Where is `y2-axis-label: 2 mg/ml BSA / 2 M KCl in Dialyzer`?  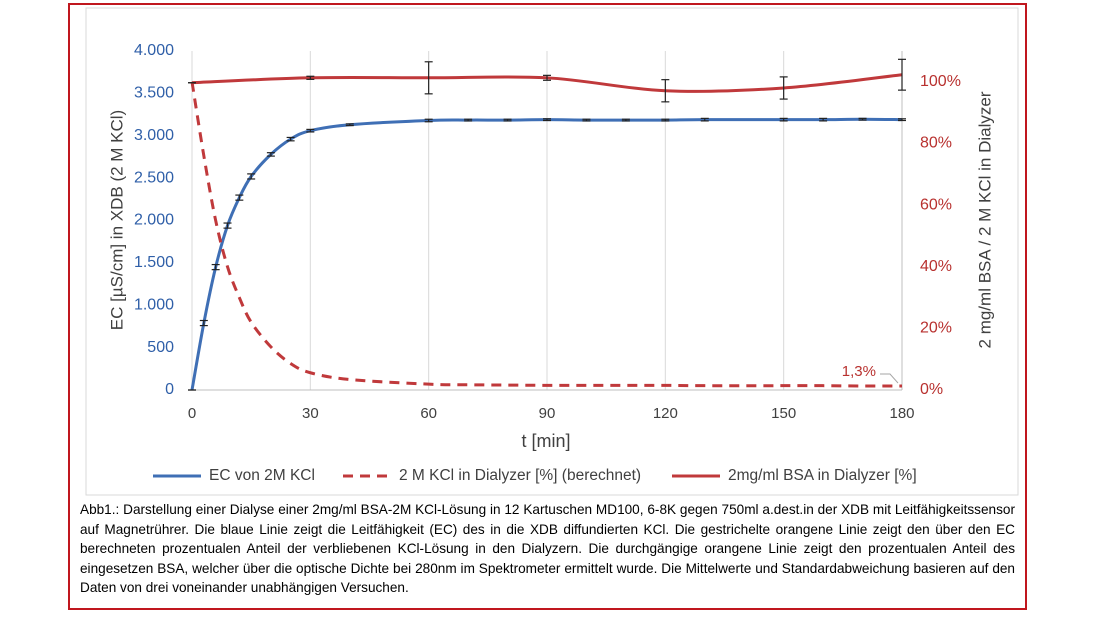
y2-axis-label: 2 mg/ml BSA / 2 M KCl in Dialyzer is located at coordinates (984, 219).